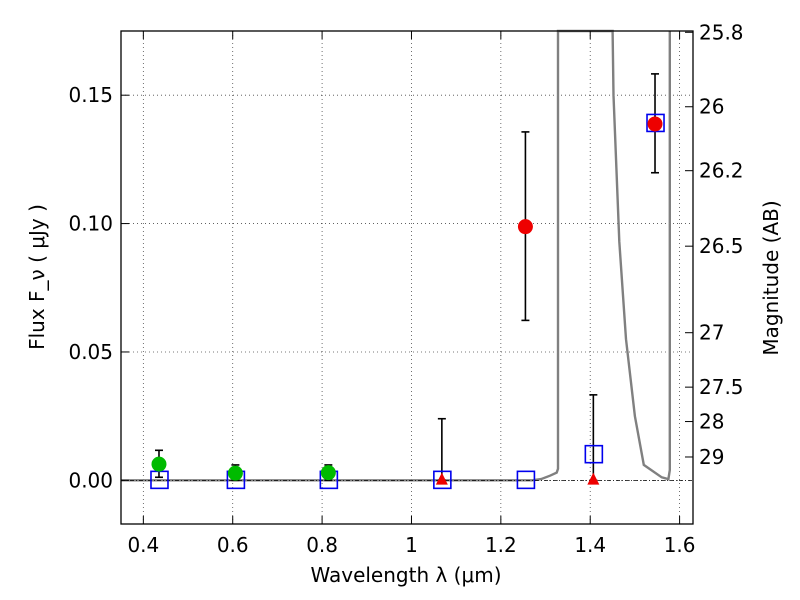  I want to click on y-axis-left: 0.00 0.05 0.10 0.15, so click(98, 287).